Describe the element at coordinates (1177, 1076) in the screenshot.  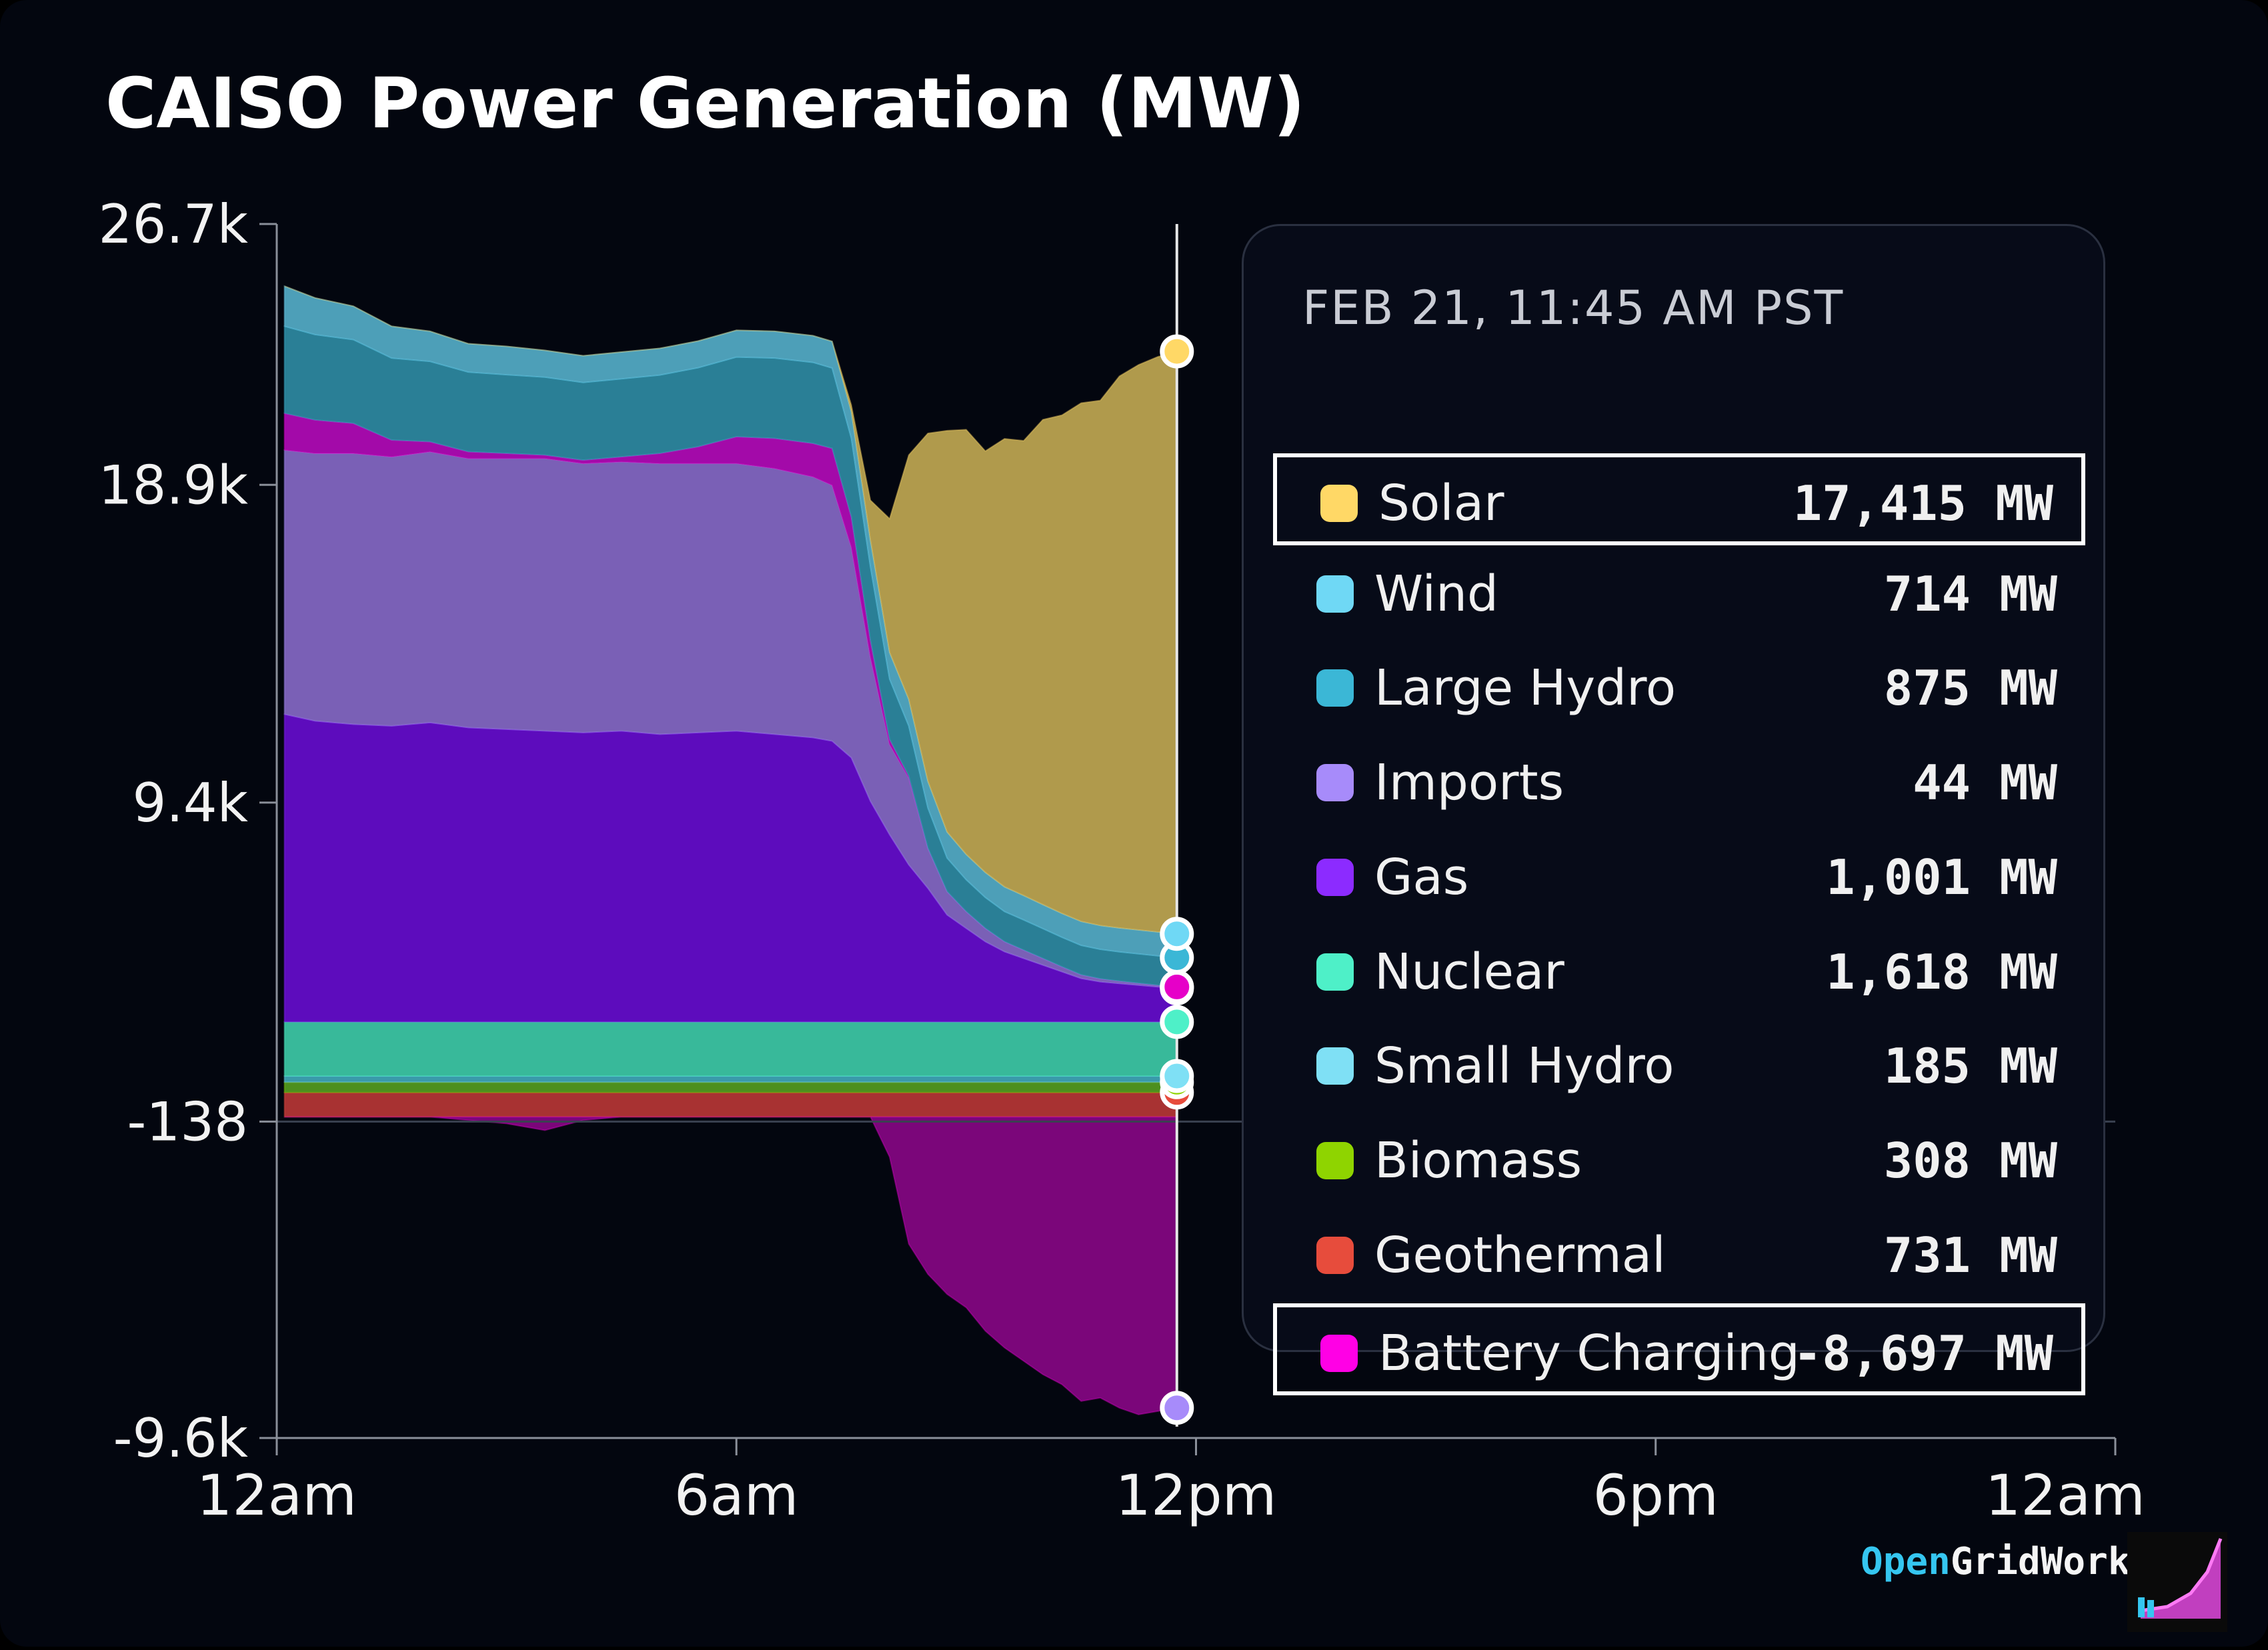
I see `cursor-marker-small-hydro` at that location.